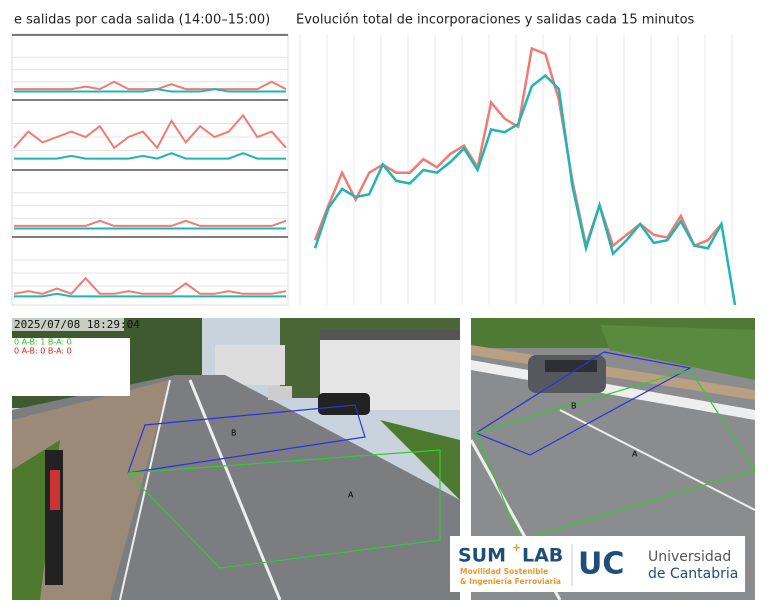  I want to click on logo-uni: Universidad, so click(689, 557).